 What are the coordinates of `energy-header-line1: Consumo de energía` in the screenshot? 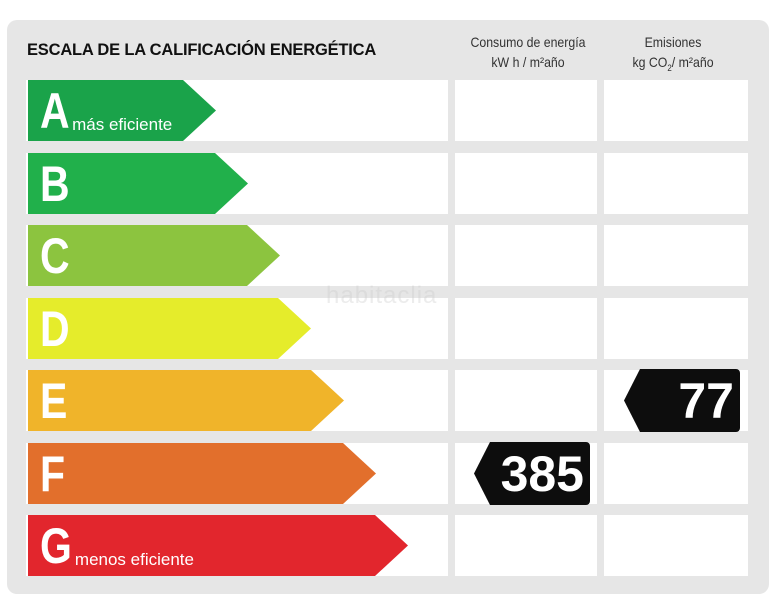 It's located at (528, 42).